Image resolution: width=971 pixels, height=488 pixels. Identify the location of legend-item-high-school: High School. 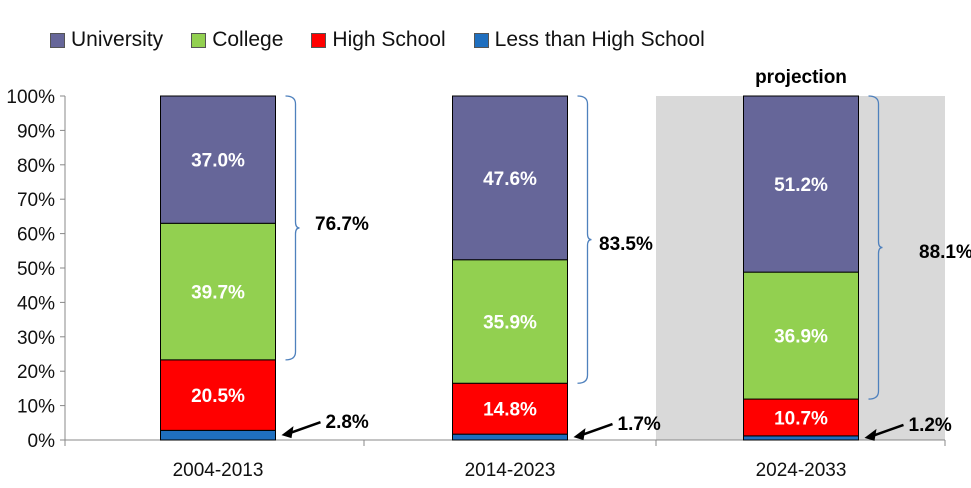
(378, 40).